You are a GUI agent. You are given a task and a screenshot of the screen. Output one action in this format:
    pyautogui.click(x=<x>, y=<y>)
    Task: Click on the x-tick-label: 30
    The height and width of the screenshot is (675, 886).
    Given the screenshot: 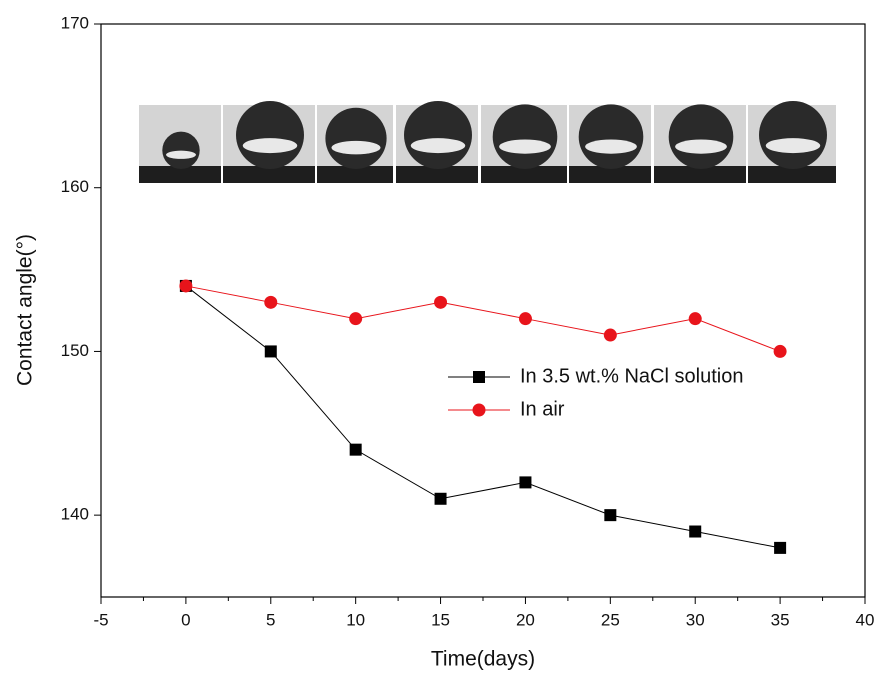 What is the action you would take?
    pyautogui.click(x=695, y=619)
    